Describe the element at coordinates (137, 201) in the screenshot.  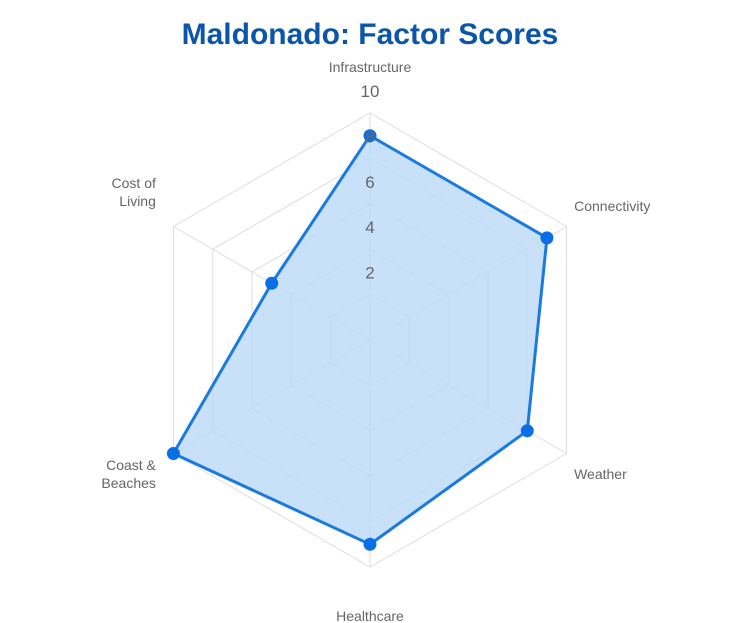
I see `axis-label-line: Living` at that location.